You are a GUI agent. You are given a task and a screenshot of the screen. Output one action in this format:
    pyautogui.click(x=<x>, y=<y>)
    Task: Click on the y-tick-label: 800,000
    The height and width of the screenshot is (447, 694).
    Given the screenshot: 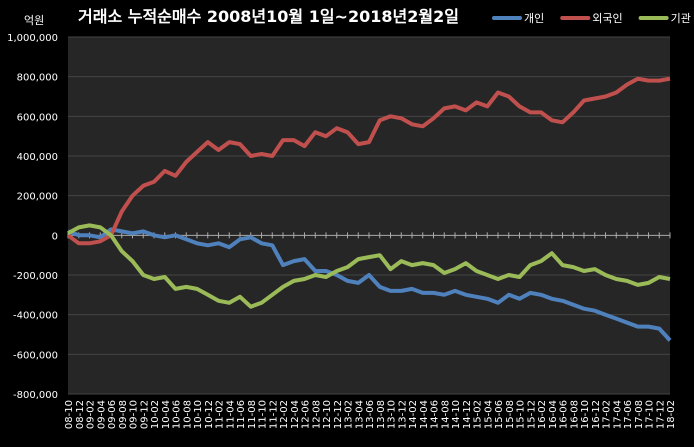 What is the action you would take?
    pyautogui.click(x=37, y=78)
    